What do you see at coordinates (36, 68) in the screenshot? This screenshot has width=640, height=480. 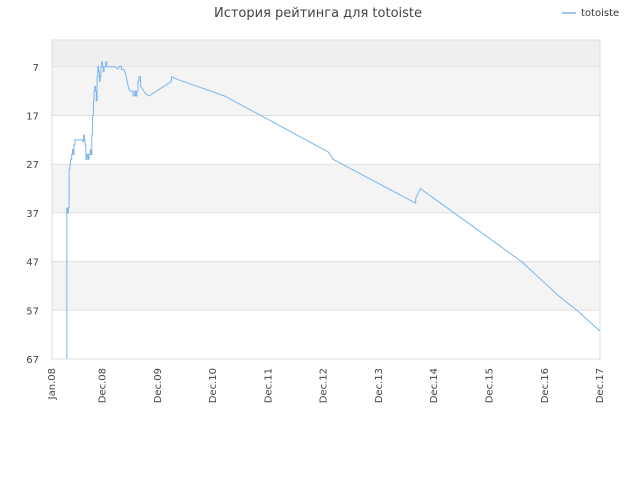 I see `y-tick-label: 7` at bounding box center [36, 68].